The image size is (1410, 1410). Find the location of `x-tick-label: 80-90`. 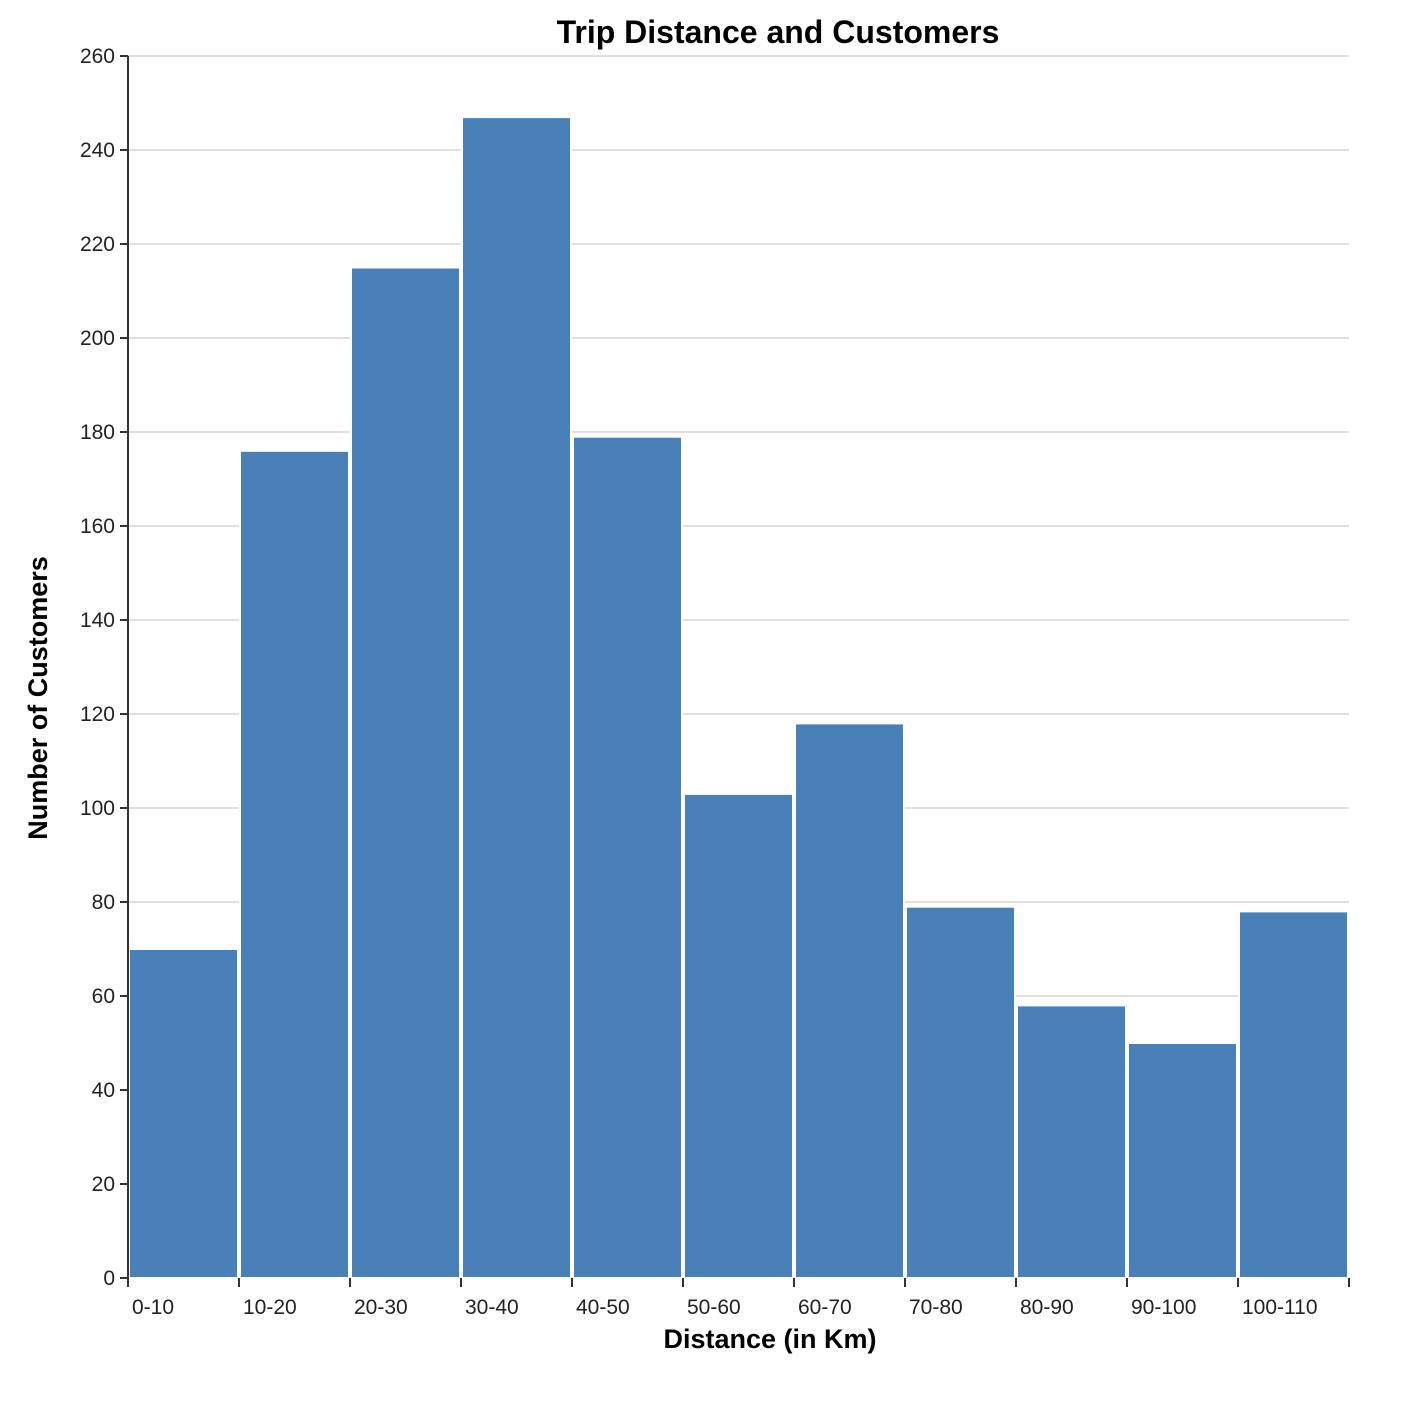

x-tick-label: 80-90 is located at coordinates (1047, 1307).